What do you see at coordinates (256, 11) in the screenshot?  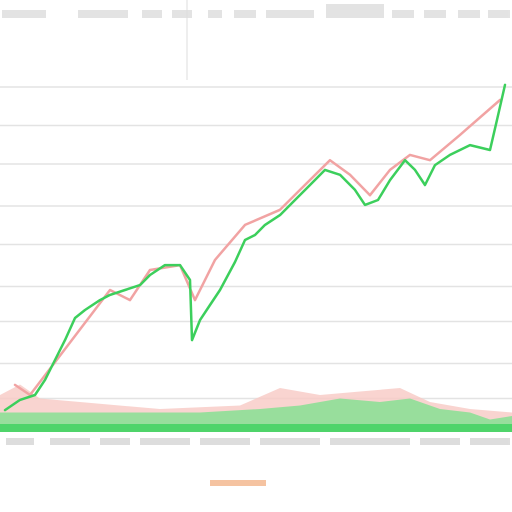 I see `blurred-header` at bounding box center [256, 11].